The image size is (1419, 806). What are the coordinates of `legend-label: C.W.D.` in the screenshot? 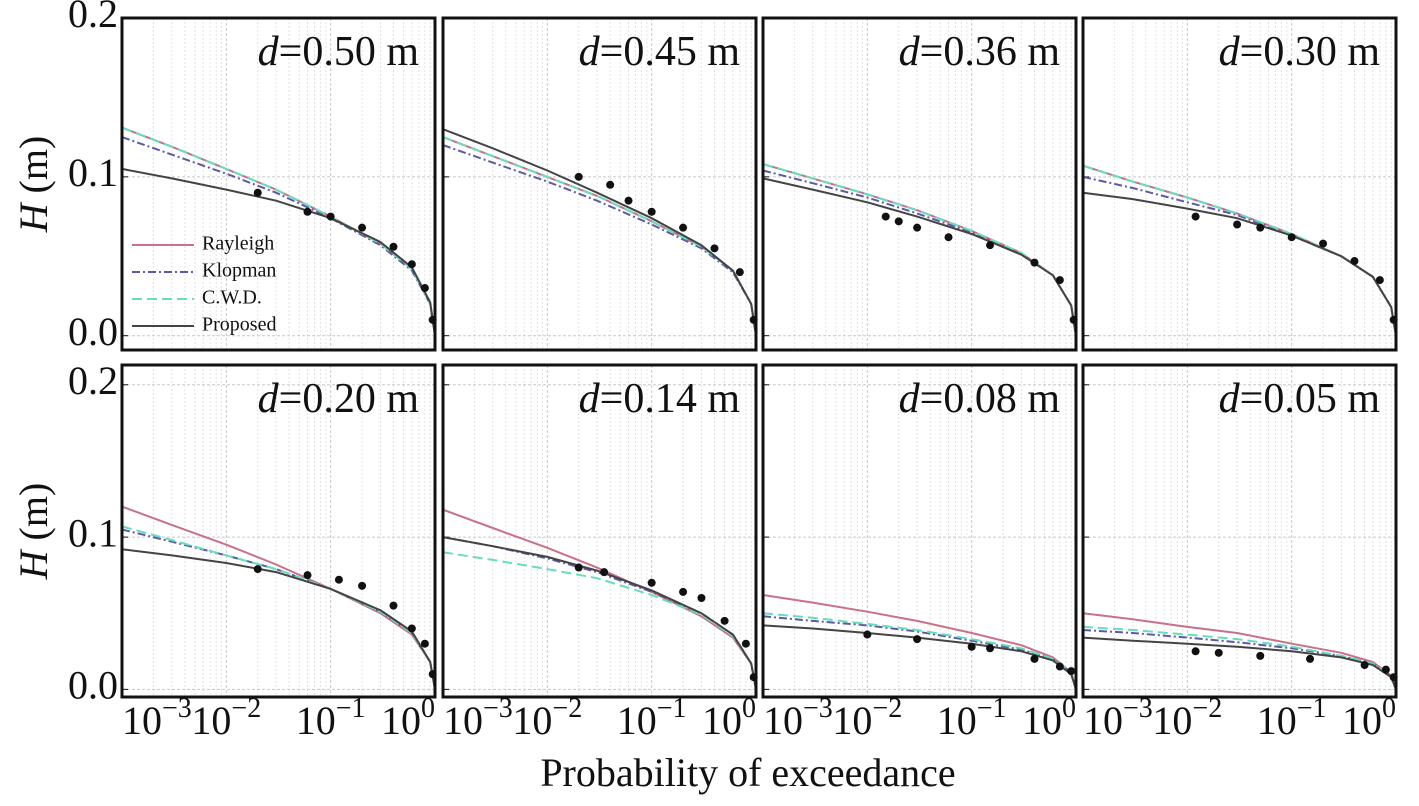 It's located at (232, 298).